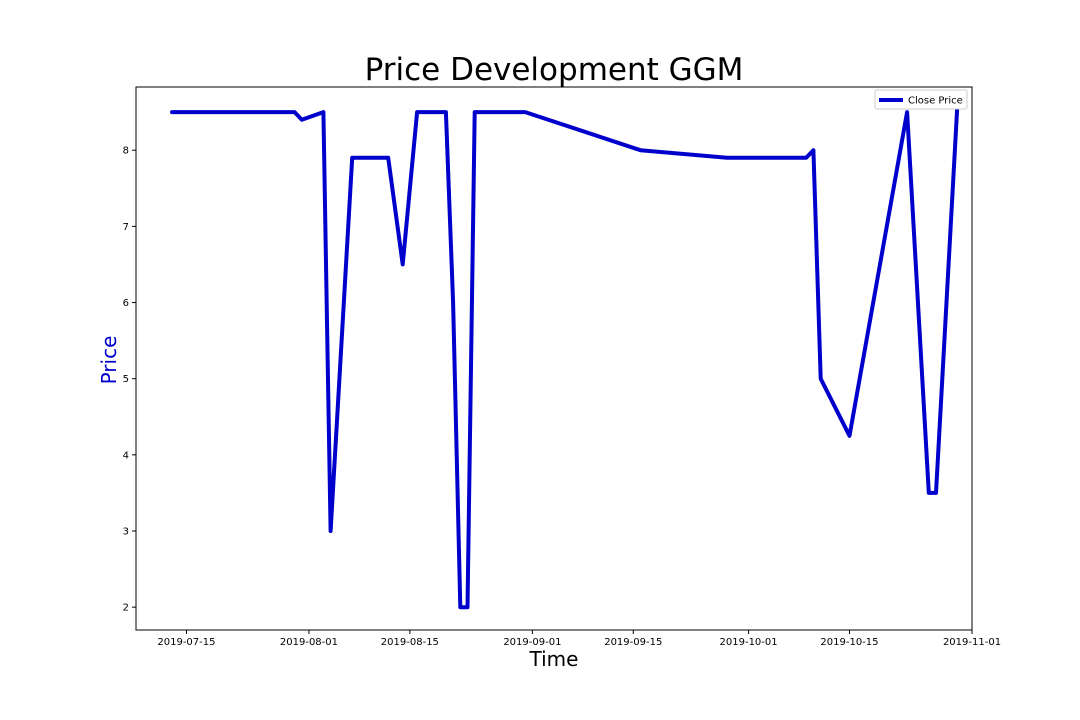  Describe the element at coordinates (126, 531) in the screenshot. I see `y-tick-label: 3` at that location.